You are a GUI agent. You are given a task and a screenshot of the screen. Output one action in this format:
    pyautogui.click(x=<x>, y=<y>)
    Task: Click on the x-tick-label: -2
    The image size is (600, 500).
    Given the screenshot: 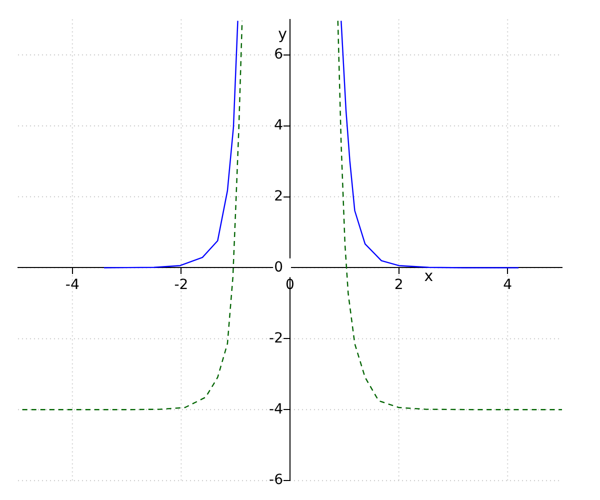 What is the action you would take?
    pyautogui.click(x=181, y=284)
    